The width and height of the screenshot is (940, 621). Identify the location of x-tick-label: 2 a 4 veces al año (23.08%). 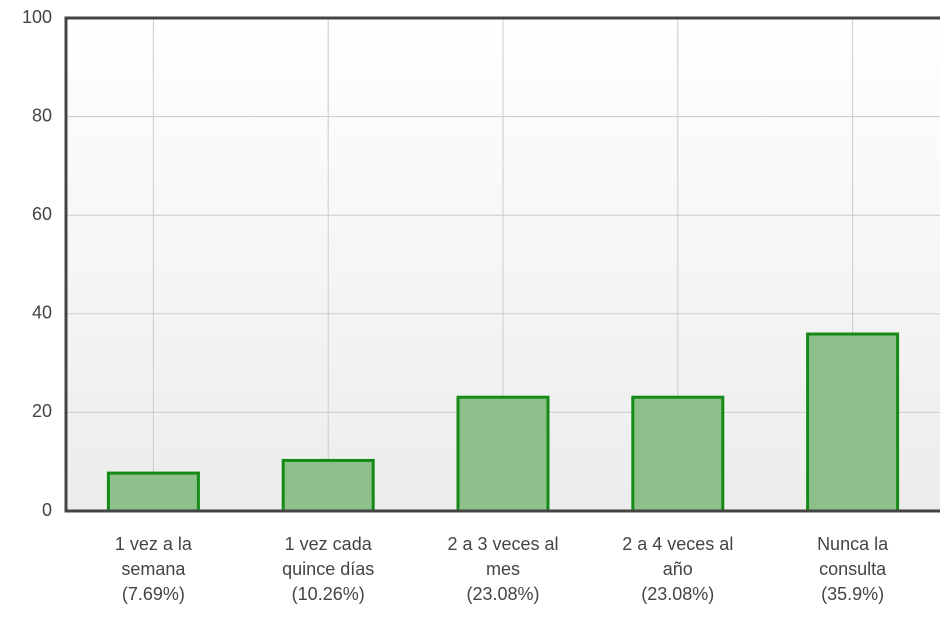
(677, 569).